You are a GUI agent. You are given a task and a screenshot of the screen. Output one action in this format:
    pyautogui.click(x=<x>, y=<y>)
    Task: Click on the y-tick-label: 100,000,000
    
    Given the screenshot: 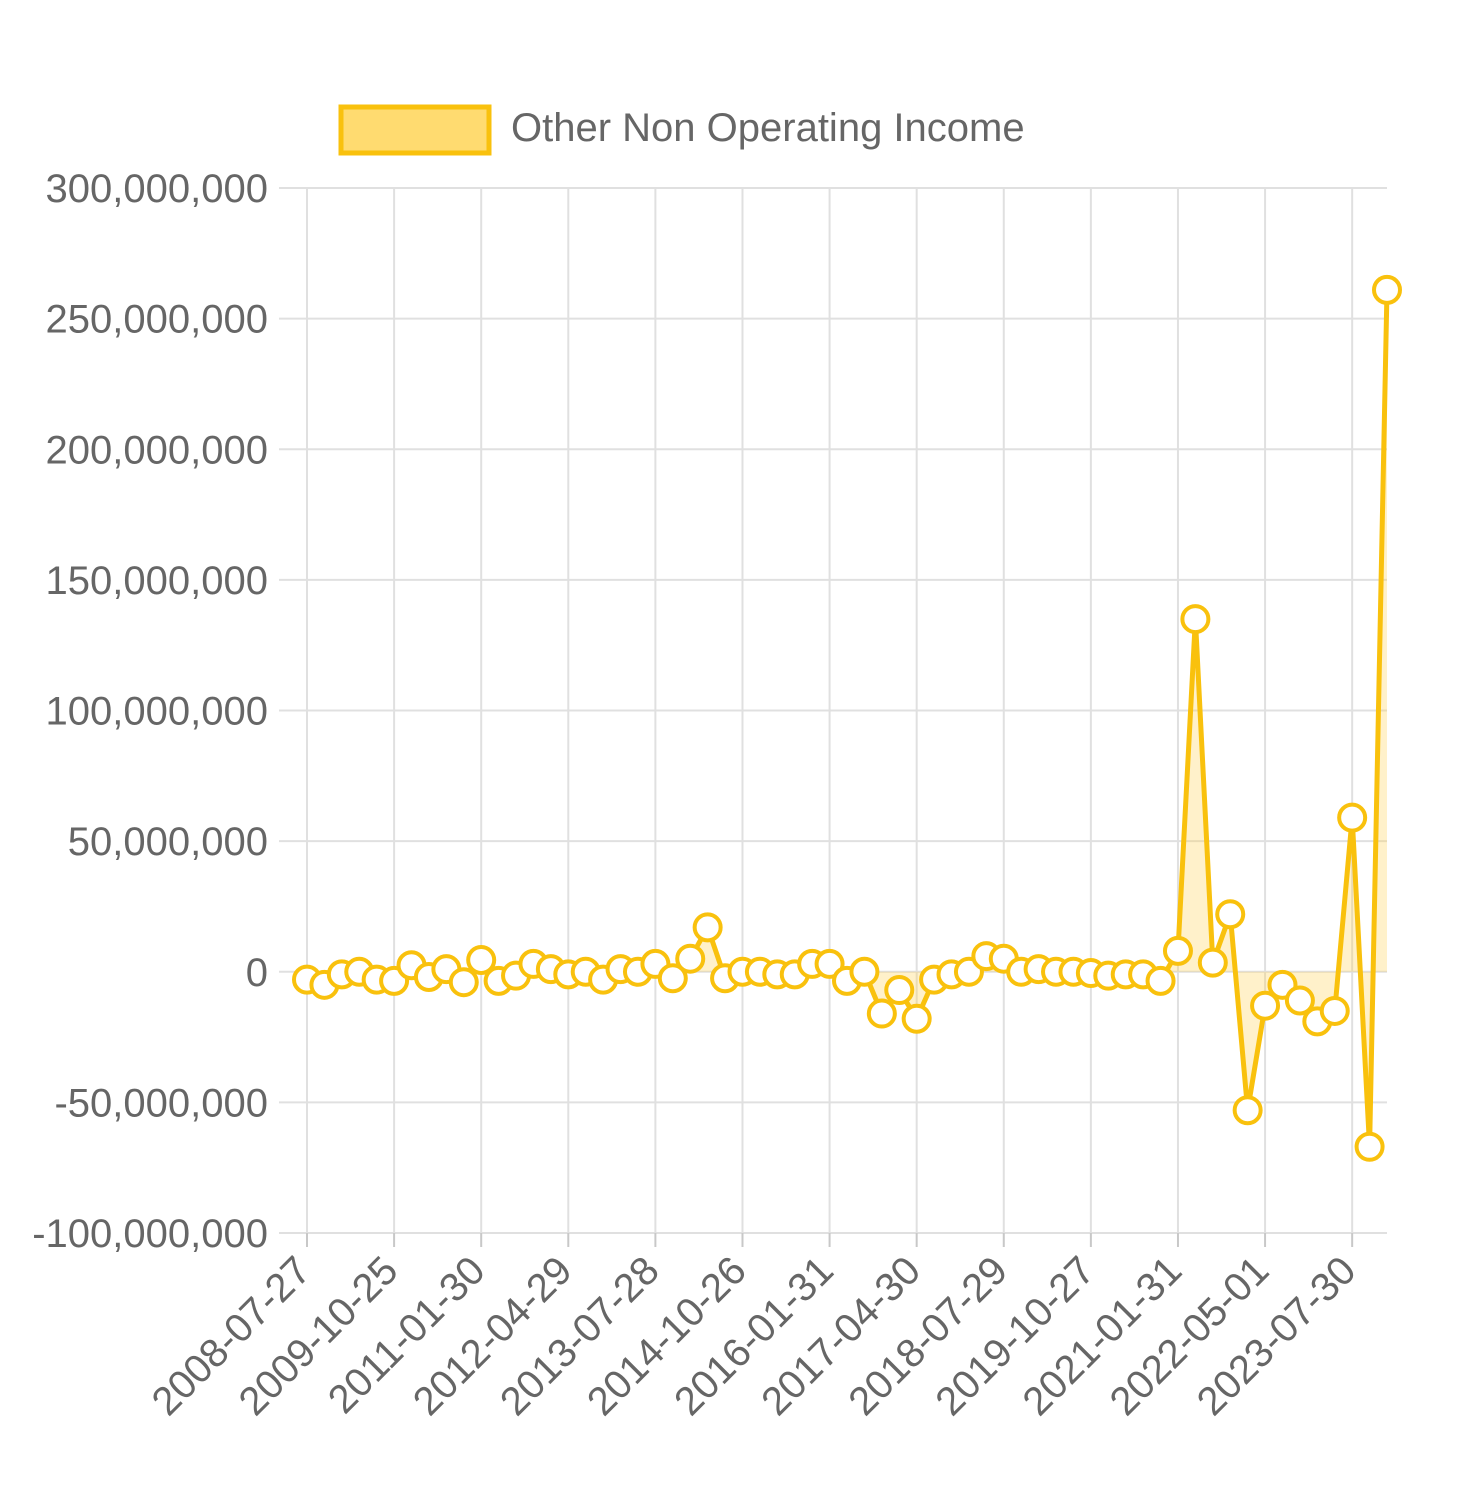 What is the action you would take?
    pyautogui.click(x=157, y=712)
    